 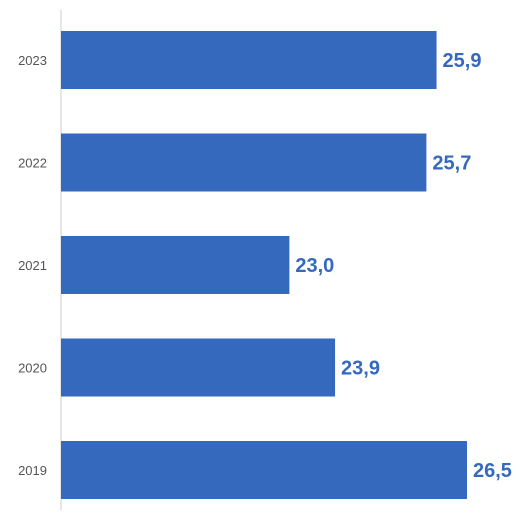 What do you see at coordinates (32, 368) in the screenshot?
I see `category-label-2020: 2020` at bounding box center [32, 368].